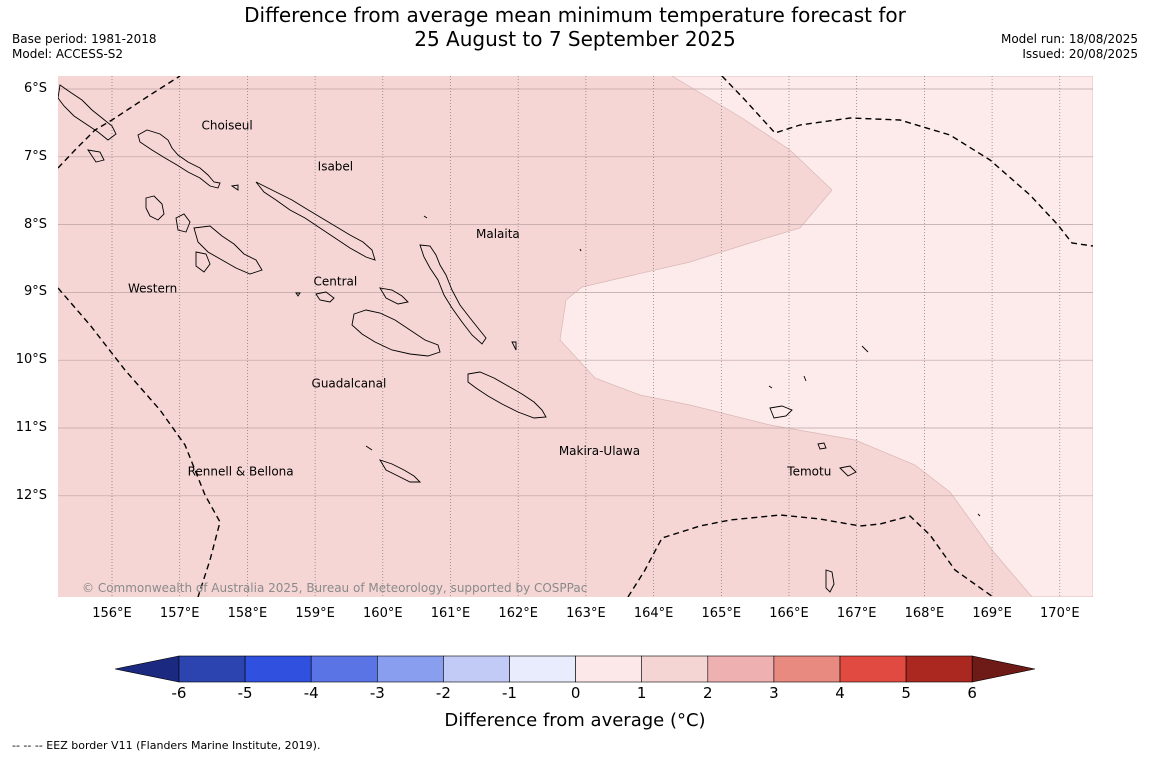 Image resolution: width=1150 pixels, height=758 pixels. What do you see at coordinates (377, 693) in the screenshot?
I see `colorbar-tick-label: -3` at bounding box center [377, 693].